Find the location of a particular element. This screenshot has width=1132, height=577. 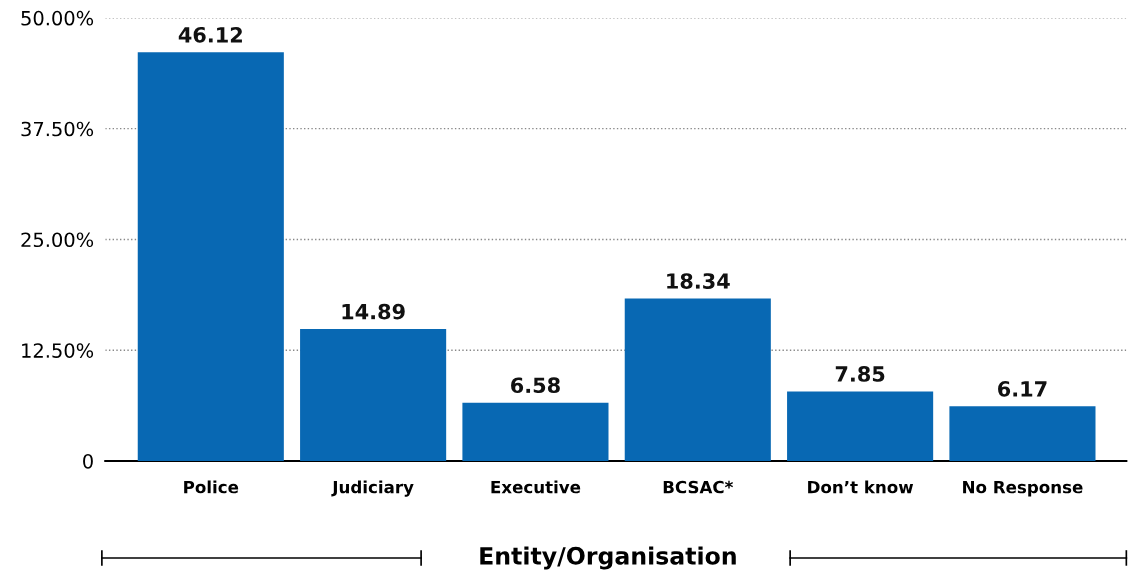

x-tick-label: Judiciary is located at coordinates (372, 488).